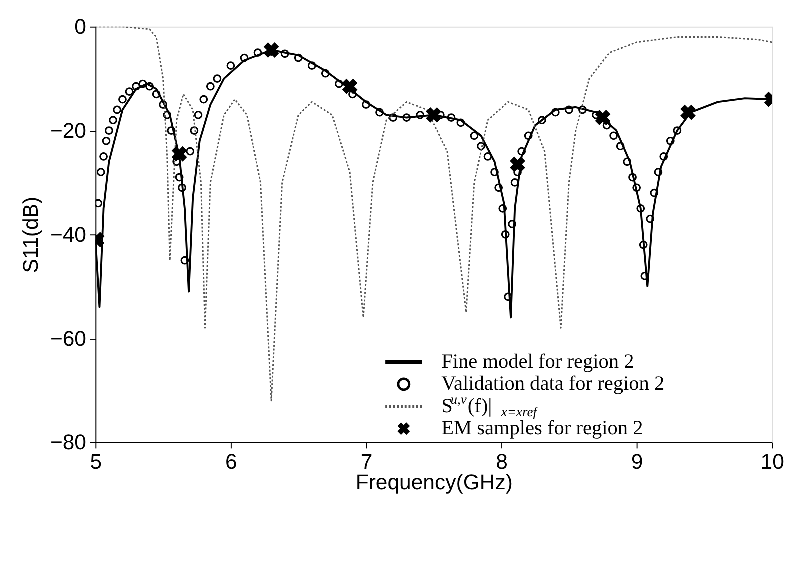 The height and width of the screenshot is (588, 804). What do you see at coordinates (637, 462) in the screenshot?
I see `x-tick-label: 9` at bounding box center [637, 462].